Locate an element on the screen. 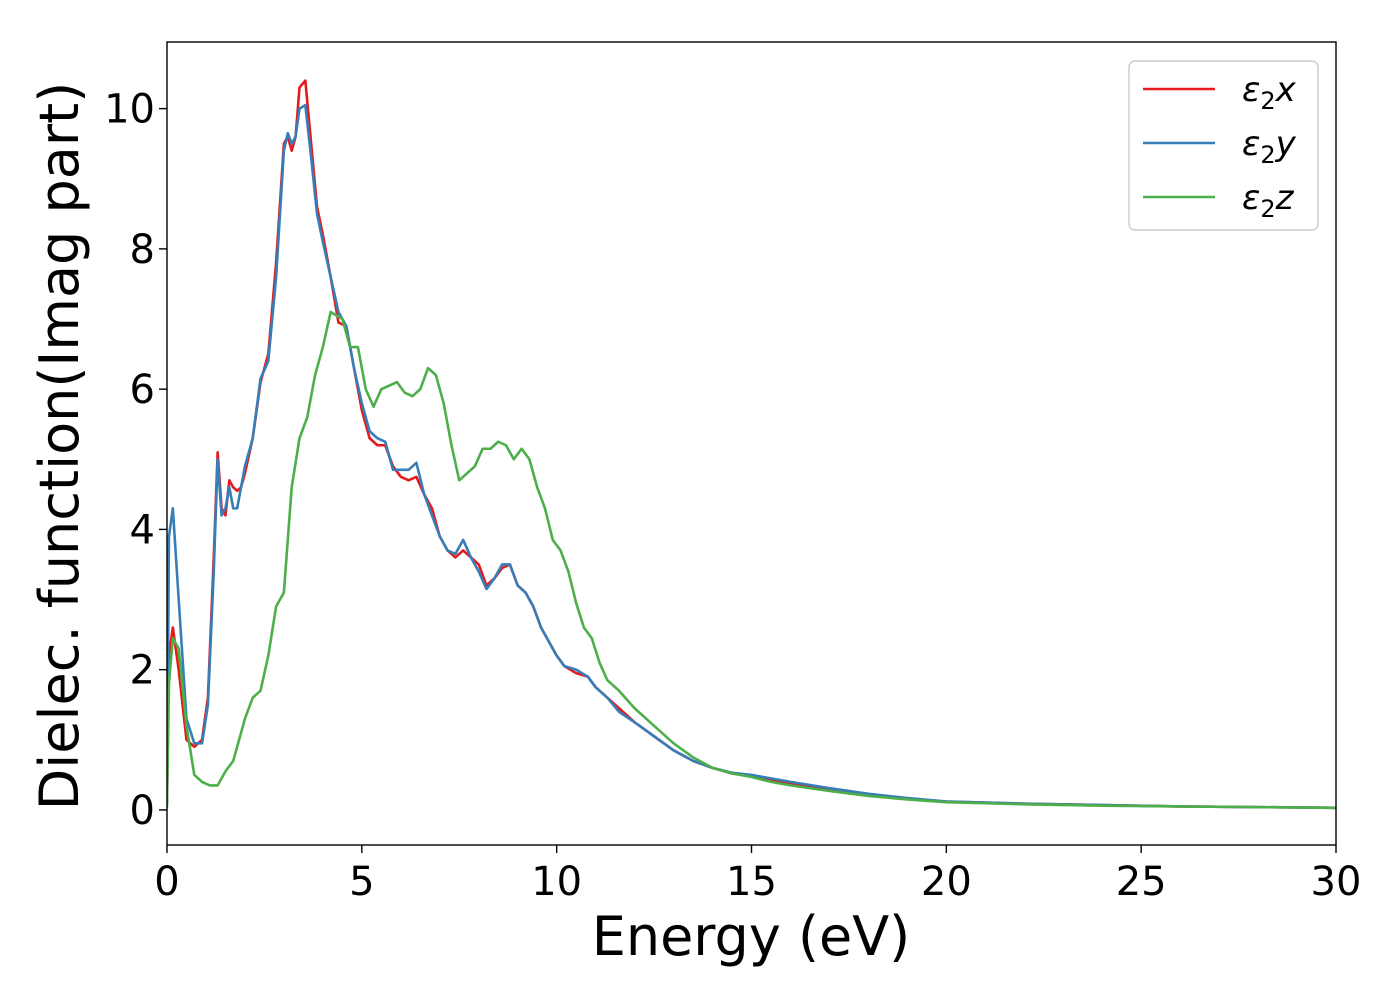 This screenshot has height=1005, width=1400. y-axis-title: Dielec. function(Imag part) is located at coordinates (59, 446).